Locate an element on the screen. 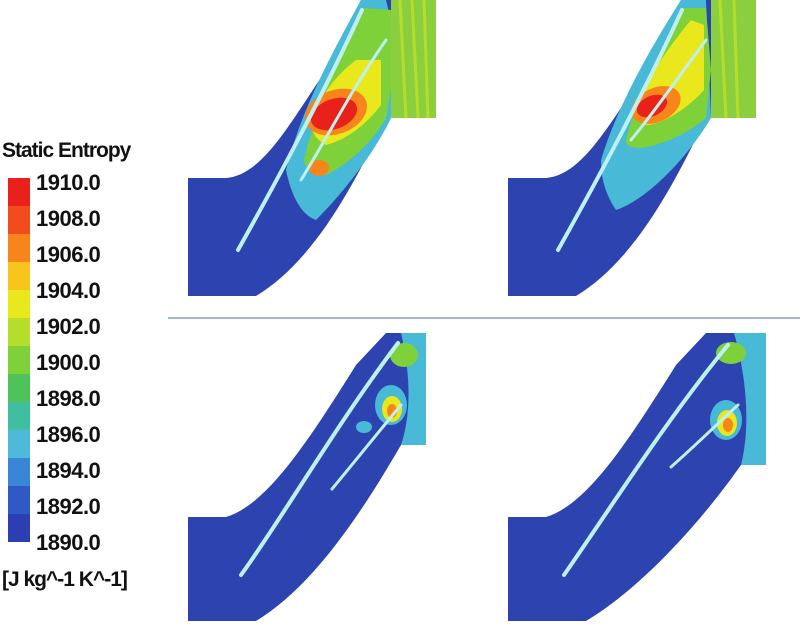  colorbar is located at coordinates (19, 360).